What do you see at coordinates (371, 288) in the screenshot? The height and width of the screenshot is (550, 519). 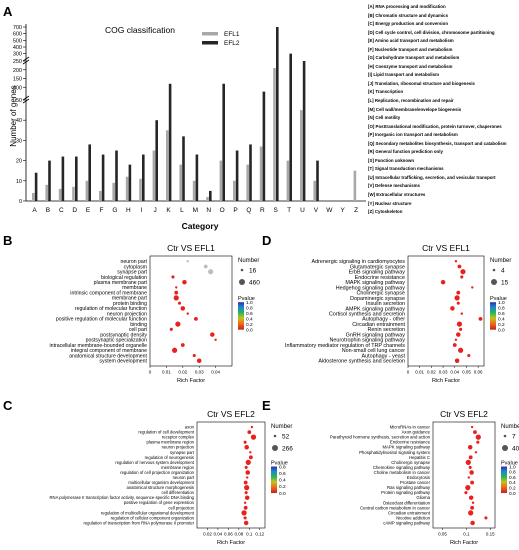 I see `dot-plot-term-label: Hedgehog signaling pathway` at bounding box center [371, 288].